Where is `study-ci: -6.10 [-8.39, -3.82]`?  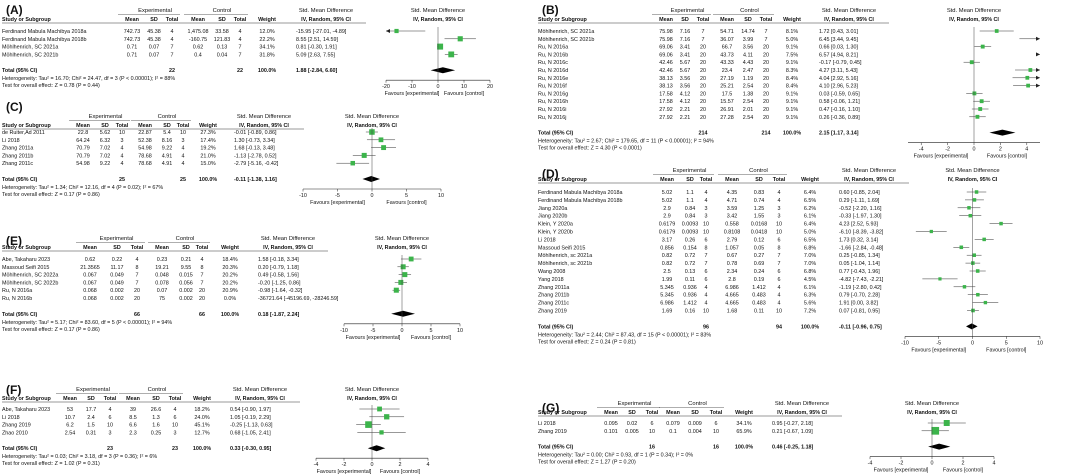
study-ci: -6.10 [-8.39, -3.82] is located at coordinates (861, 233).